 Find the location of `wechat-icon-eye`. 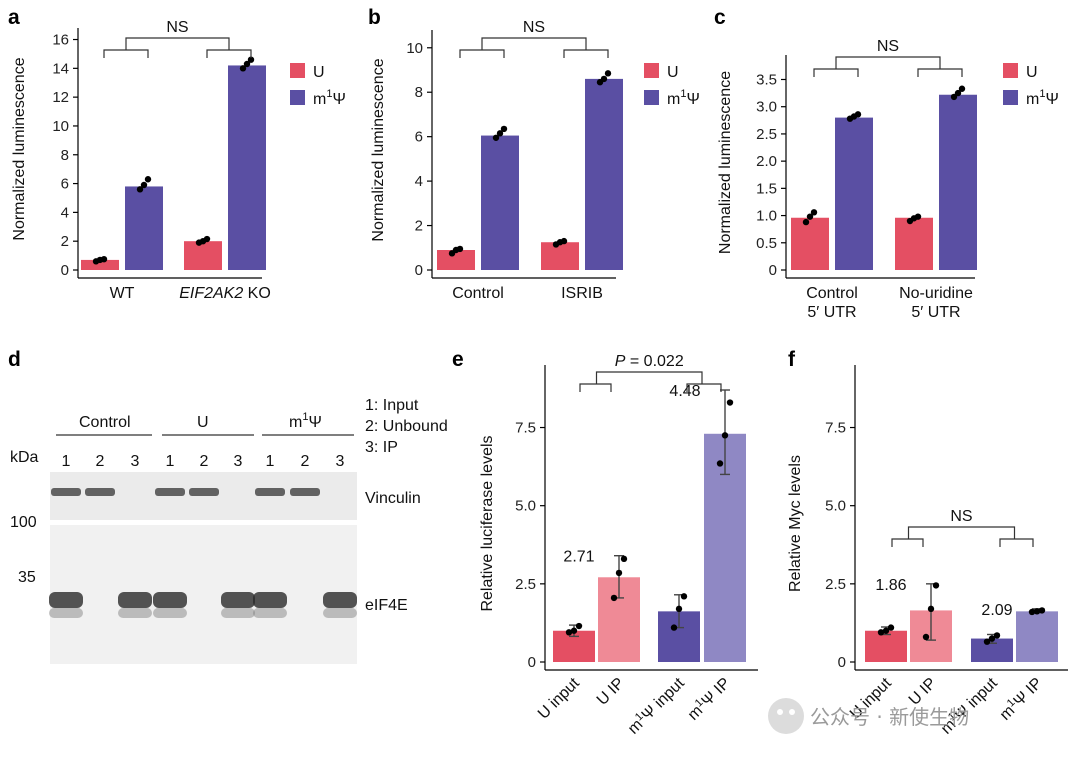

wechat-icon-eye is located at coordinates (780, 712).